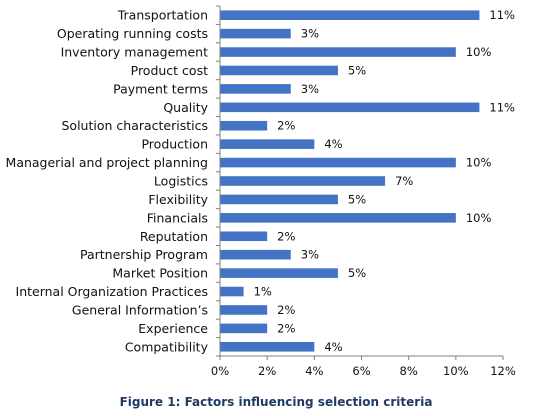 Image resolution: width=552 pixels, height=416 pixels. What do you see at coordinates (169, 70) in the screenshot?
I see `category-label: Product cost` at bounding box center [169, 70].